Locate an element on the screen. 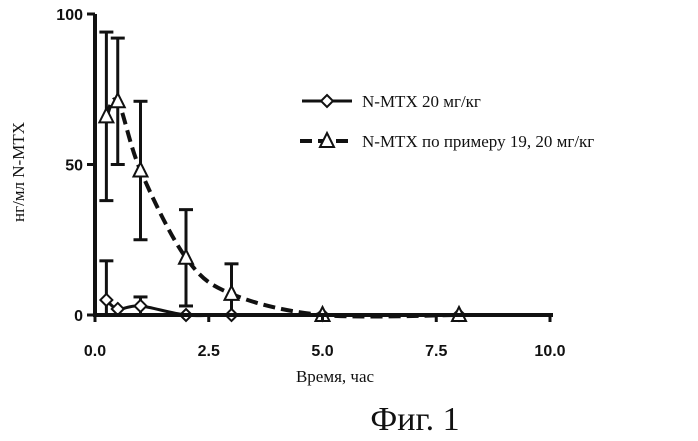 The height and width of the screenshot is (441, 698). figure-caption: Фиг. 1 is located at coordinates (414, 419).